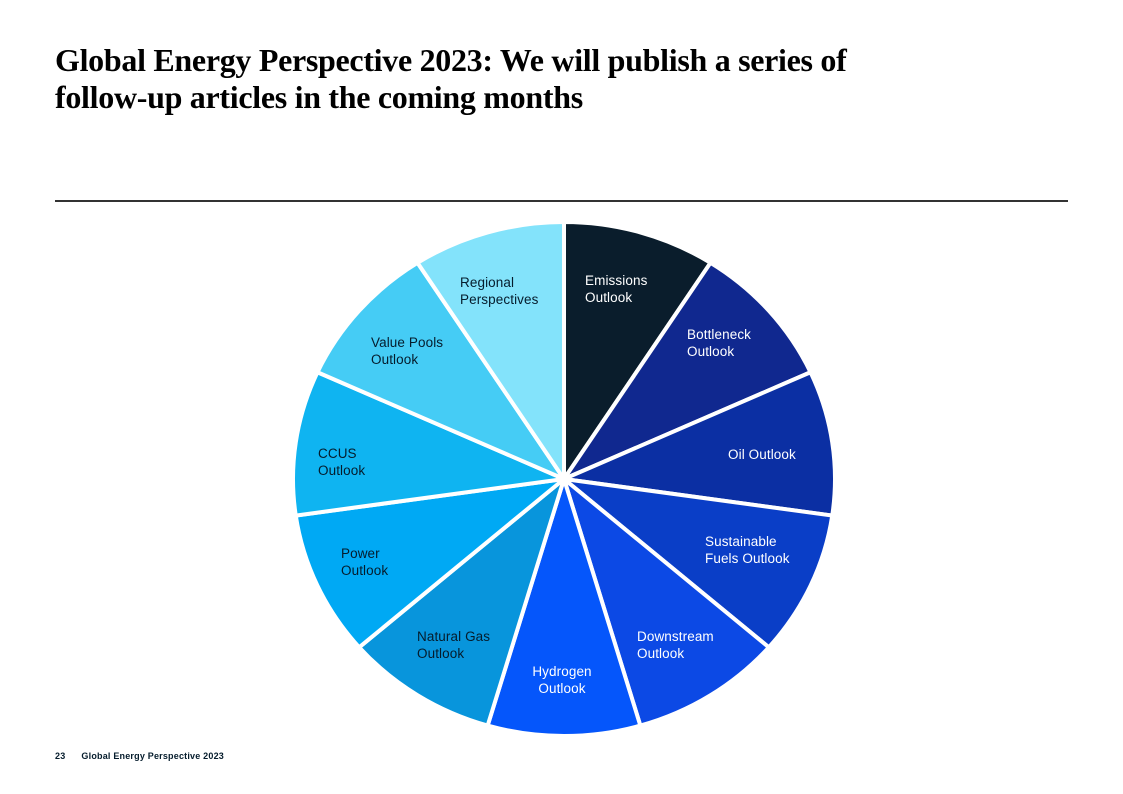  Describe the element at coordinates (561, 201) in the screenshot. I see `divider-line` at that location.